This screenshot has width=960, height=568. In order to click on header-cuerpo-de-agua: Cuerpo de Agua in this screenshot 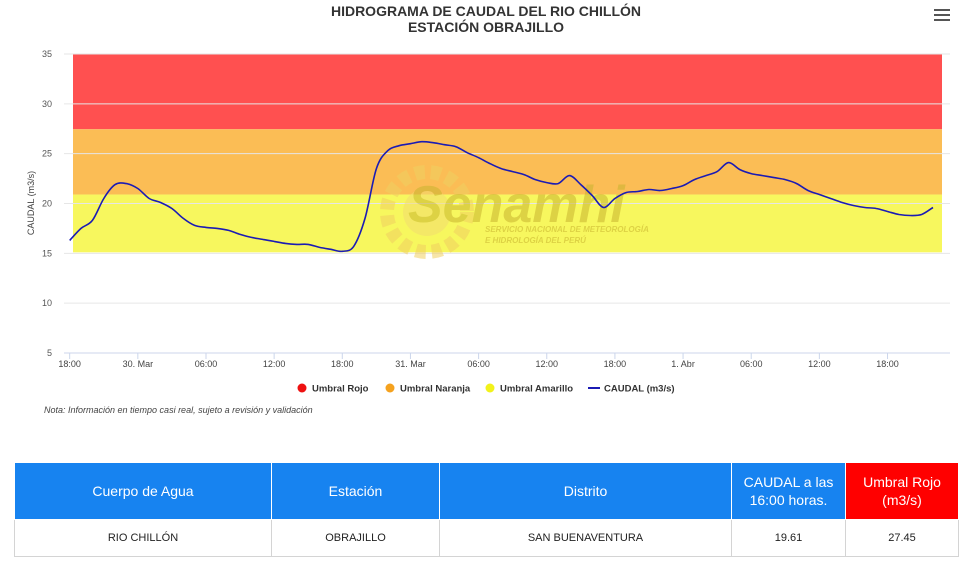, I will do `click(143, 491)`.